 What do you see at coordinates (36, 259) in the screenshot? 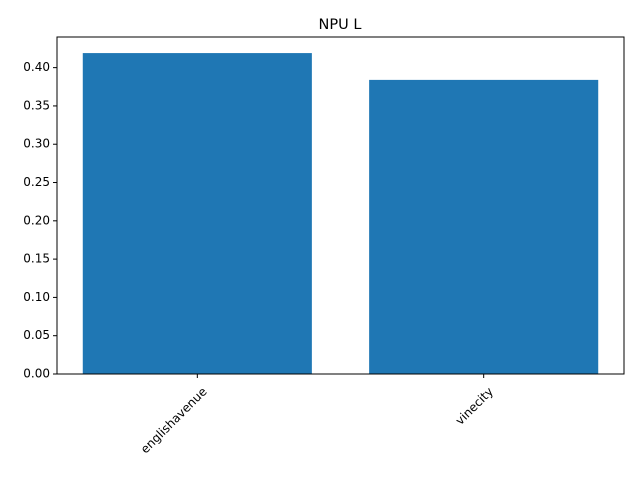
I see `y-tick-label: 0.15` at bounding box center [36, 259].